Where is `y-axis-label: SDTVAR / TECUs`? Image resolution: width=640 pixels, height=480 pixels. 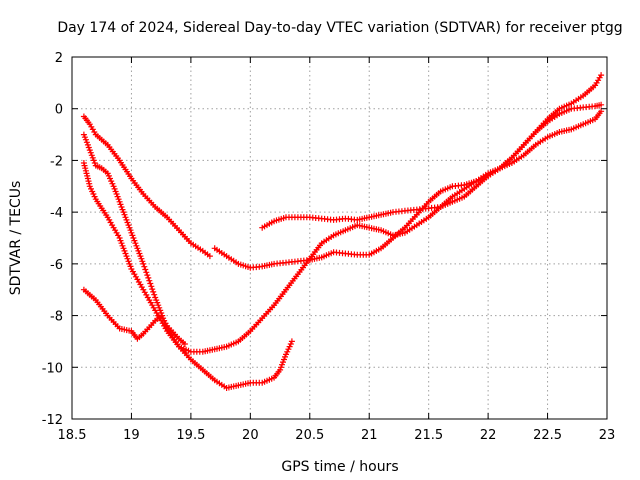 y-axis-label: SDTVAR / TECUs is located at coordinates (16, 238).